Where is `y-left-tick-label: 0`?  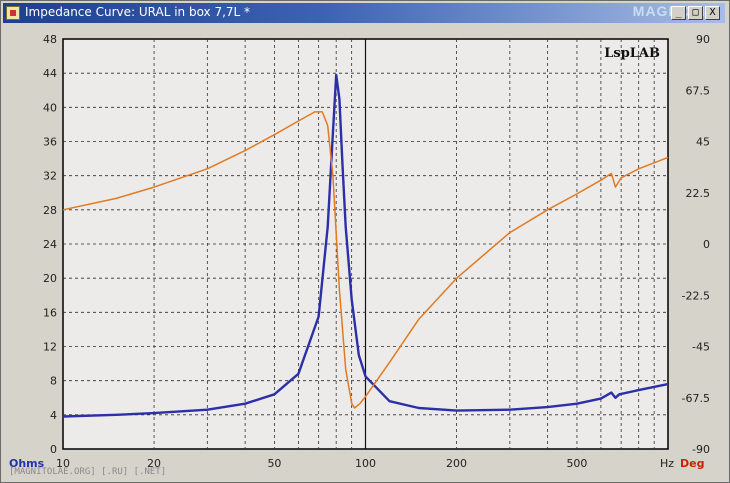 y-left-tick-label: 0 is located at coordinates (53, 449).